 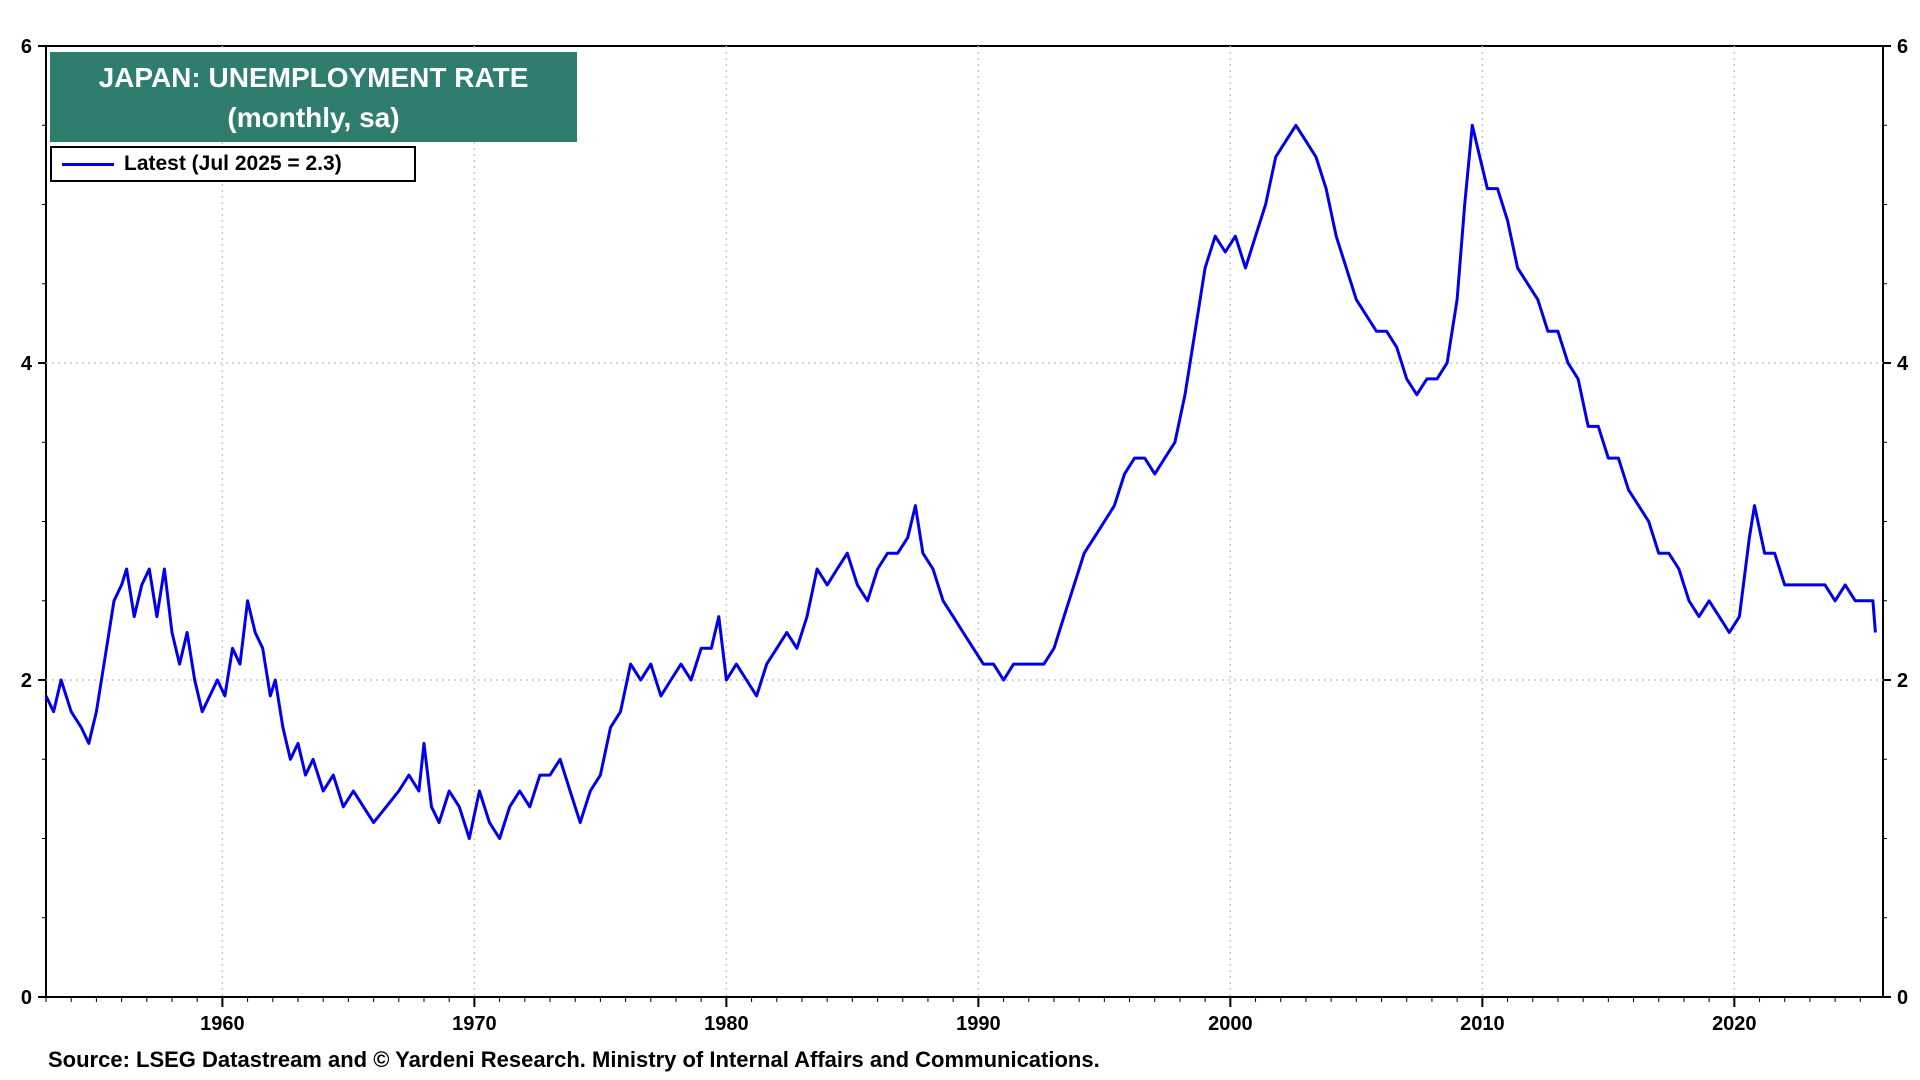 I want to click on x-tick-label-1960: 1960, so click(x=222, y=1024).